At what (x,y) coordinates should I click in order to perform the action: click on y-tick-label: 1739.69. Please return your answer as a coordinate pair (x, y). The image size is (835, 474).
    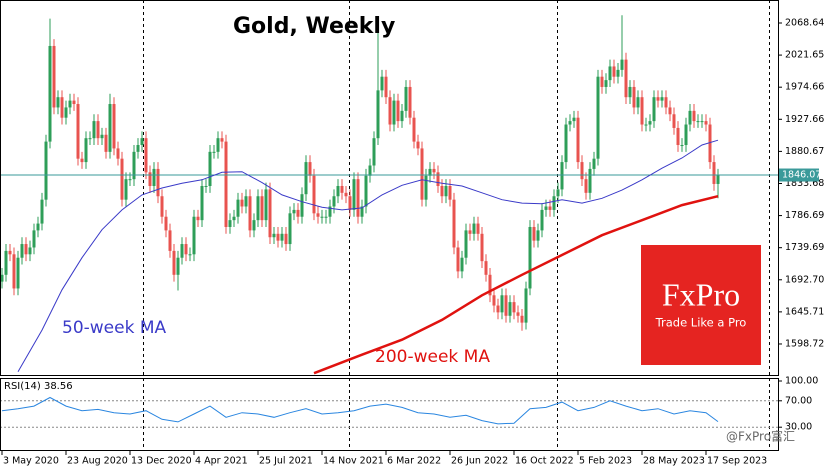
    Looking at the image, I should click on (804, 247).